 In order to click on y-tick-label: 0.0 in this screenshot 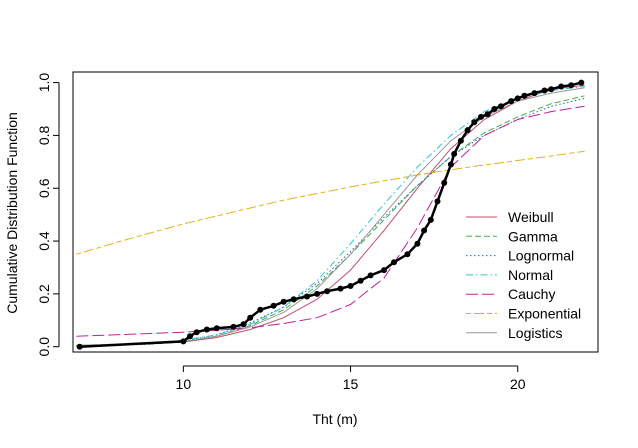, I will do `click(44, 347)`.